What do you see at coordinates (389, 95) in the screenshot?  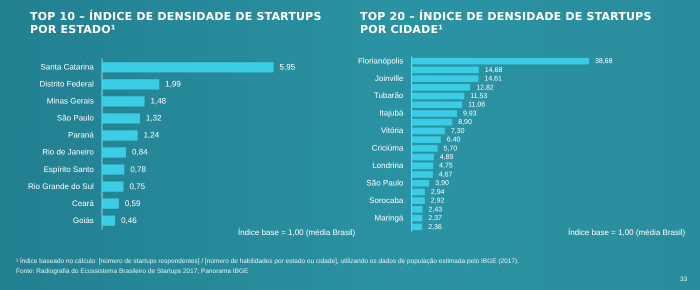 I see `y-tick-label: Tubarão` at bounding box center [389, 95].